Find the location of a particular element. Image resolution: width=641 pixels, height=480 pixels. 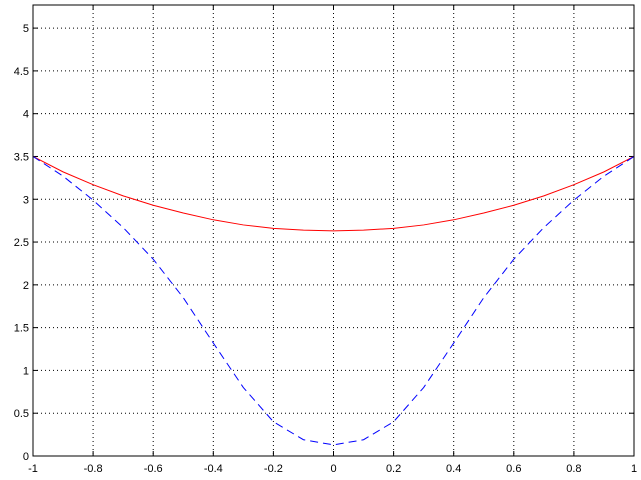

y-tick-label: 4 is located at coordinates (26, 115).